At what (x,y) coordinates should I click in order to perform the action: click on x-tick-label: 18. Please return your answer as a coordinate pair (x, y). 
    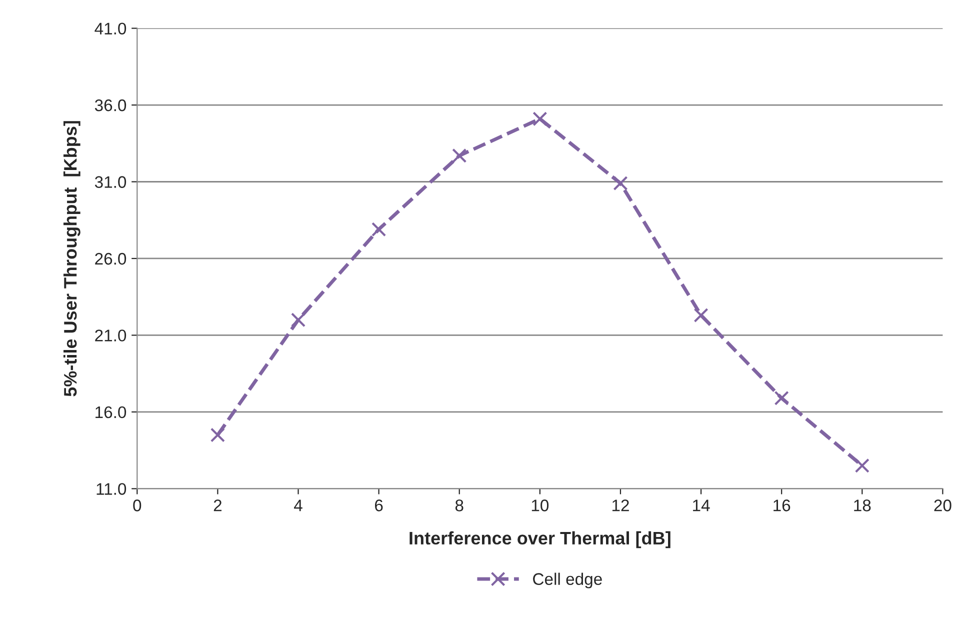
    Looking at the image, I should click on (862, 506).